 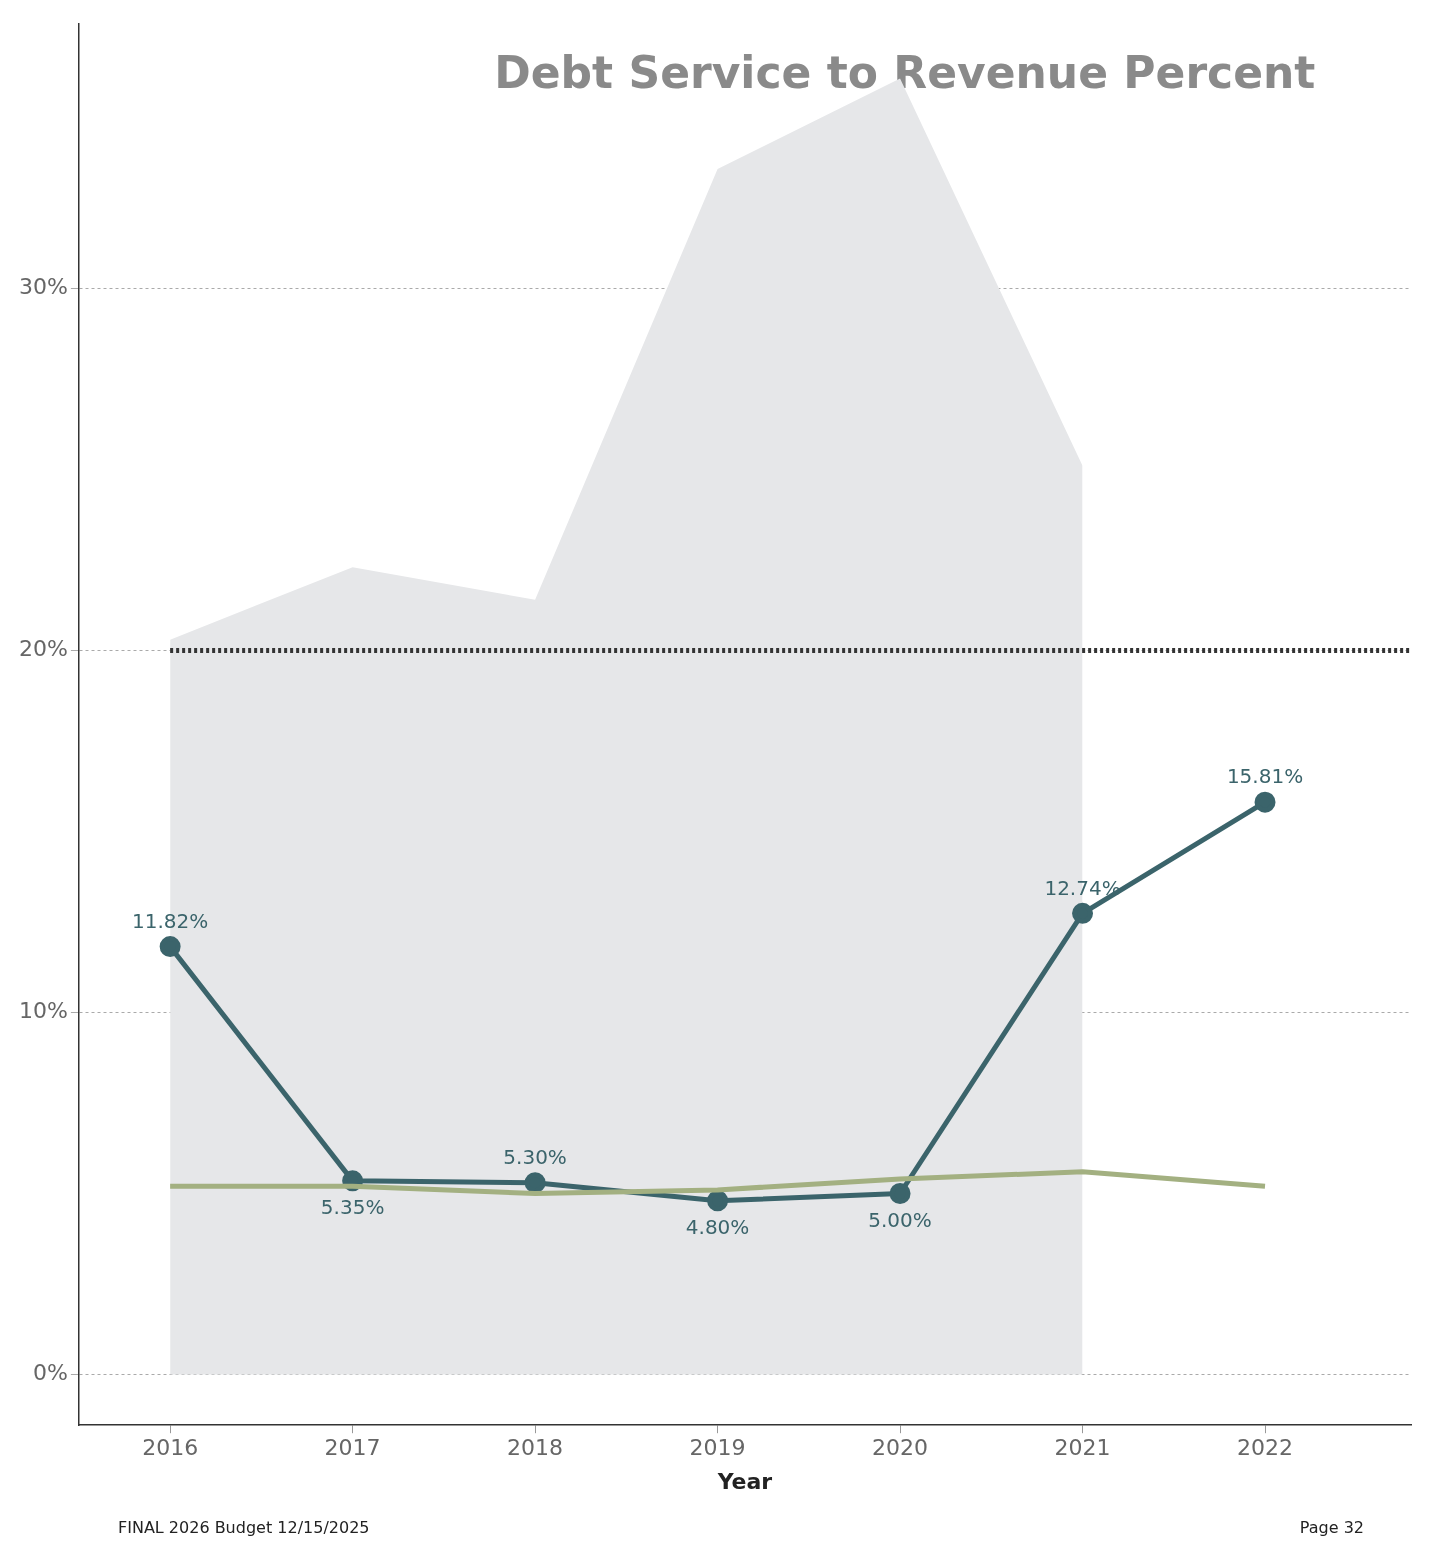 I want to click on x-tick-label: 2022, so click(x=1265, y=1448).